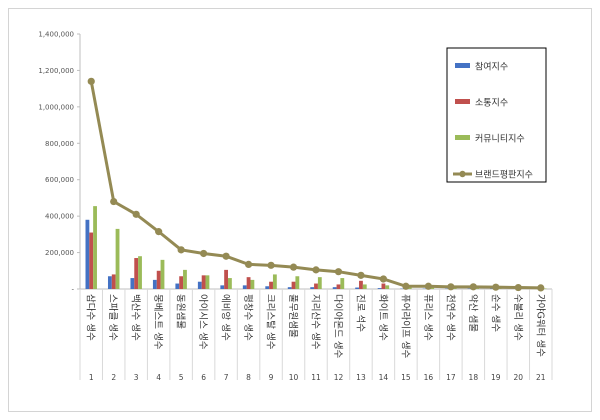 The width and height of the screenshot is (600, 420). Describe the element at coordinates (135, 317) in the screenshot. I see `category-label: 백산수 생수` at that location.